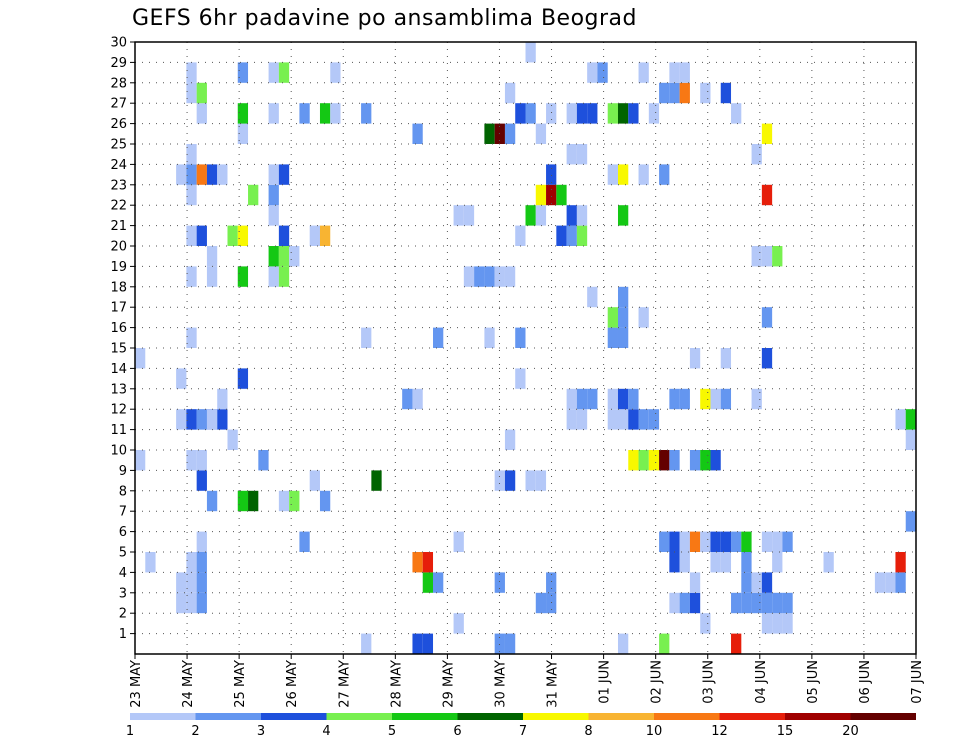 The image size is (960, 742). I want to click on x-tick-label: 24 MAY, so click(188, 684).